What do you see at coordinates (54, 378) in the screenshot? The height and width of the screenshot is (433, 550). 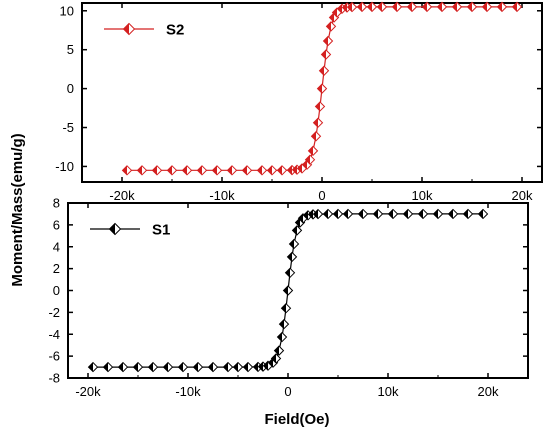 I see `y-tick-label: -8` at bounding box center [54, 378].